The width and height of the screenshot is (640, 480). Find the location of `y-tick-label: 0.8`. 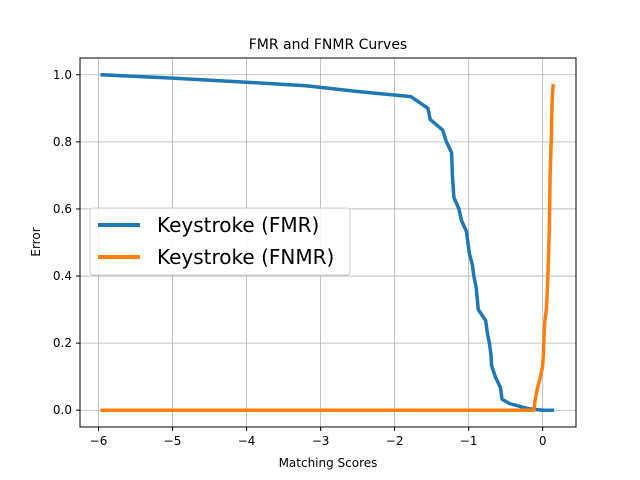

y-tick-label: 0.8 is located at coordinates (62, 142).